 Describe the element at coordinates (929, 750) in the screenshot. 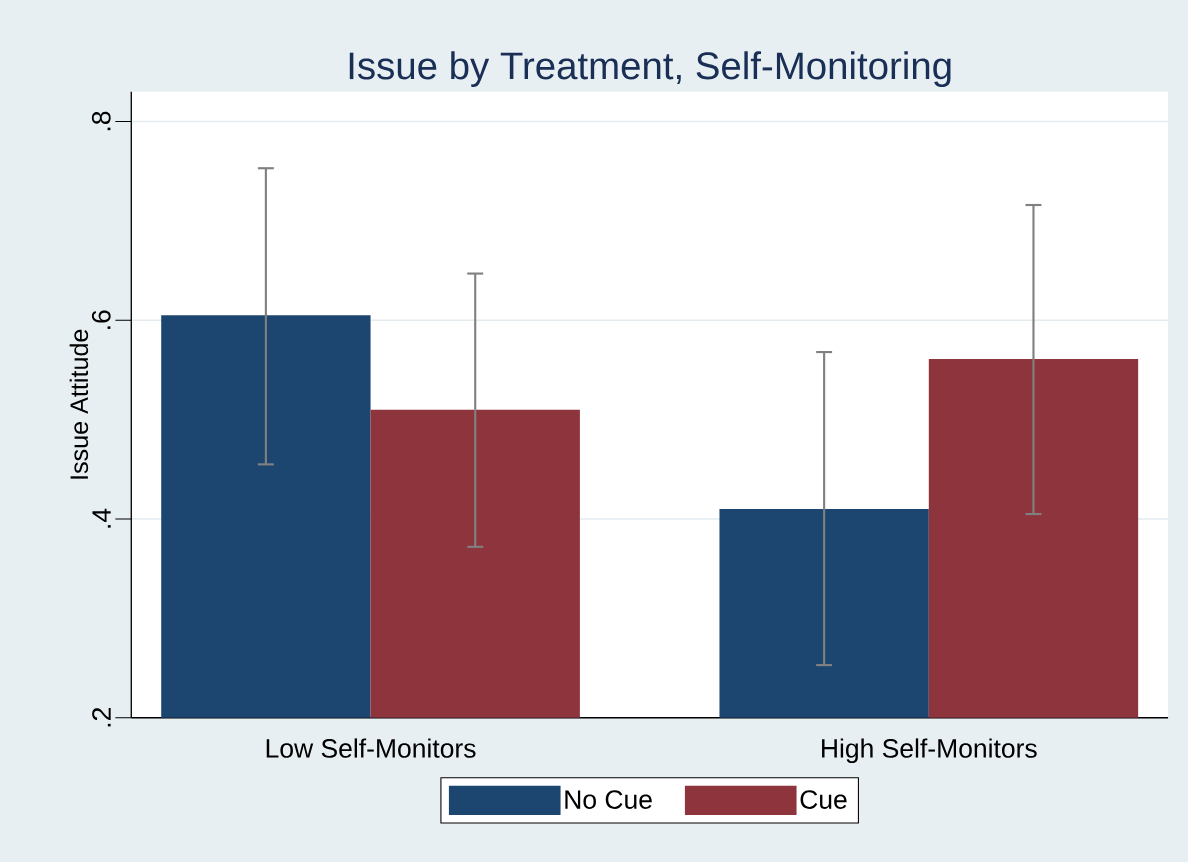

I see `x-tick-label: High Self-Monitors` at that location.